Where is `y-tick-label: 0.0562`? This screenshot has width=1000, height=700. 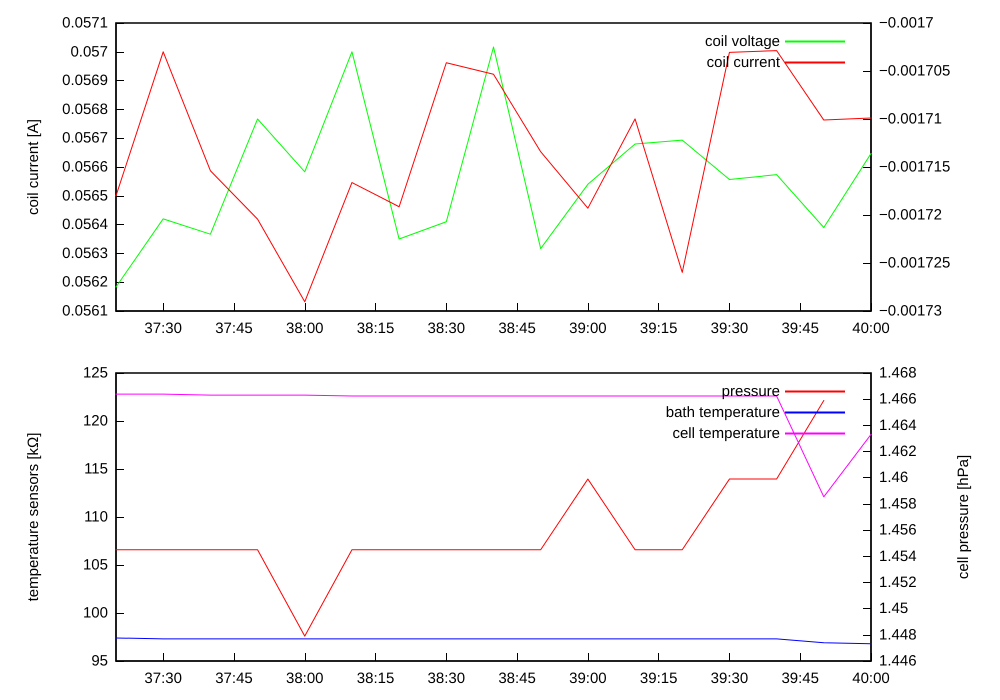
y-tick-label: 0.0562 is located at coordinates (85, 282).